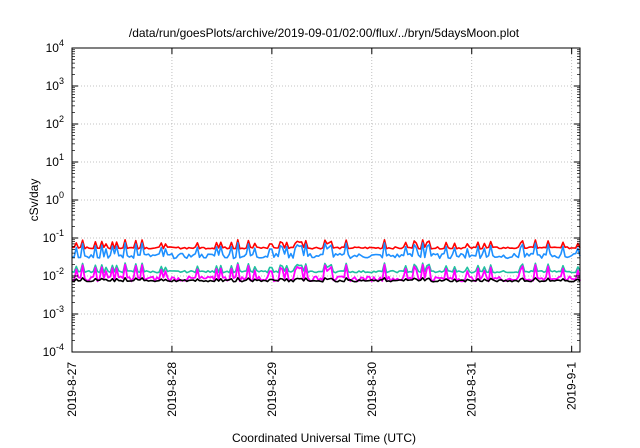 Image resolution: width=640 pixels, height=448 pixels. What do you see at coordinates (326, 261) in the screenshot?
I see `data-series` at bounding box center [326, 261].